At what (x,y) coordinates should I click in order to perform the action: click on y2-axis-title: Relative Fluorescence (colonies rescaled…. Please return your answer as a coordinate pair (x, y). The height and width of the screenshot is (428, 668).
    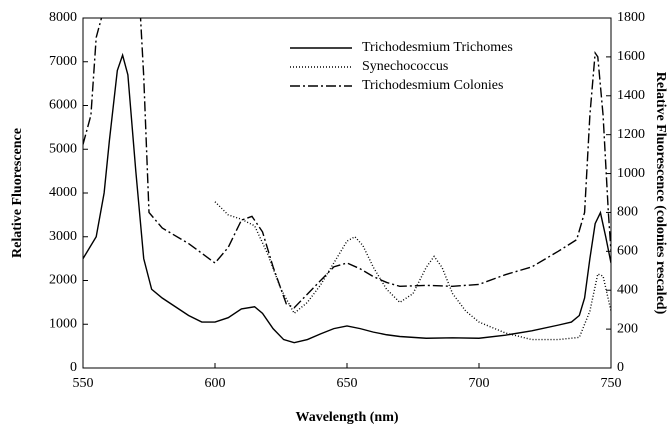
    Looking at the image, I should click on (660, 193).